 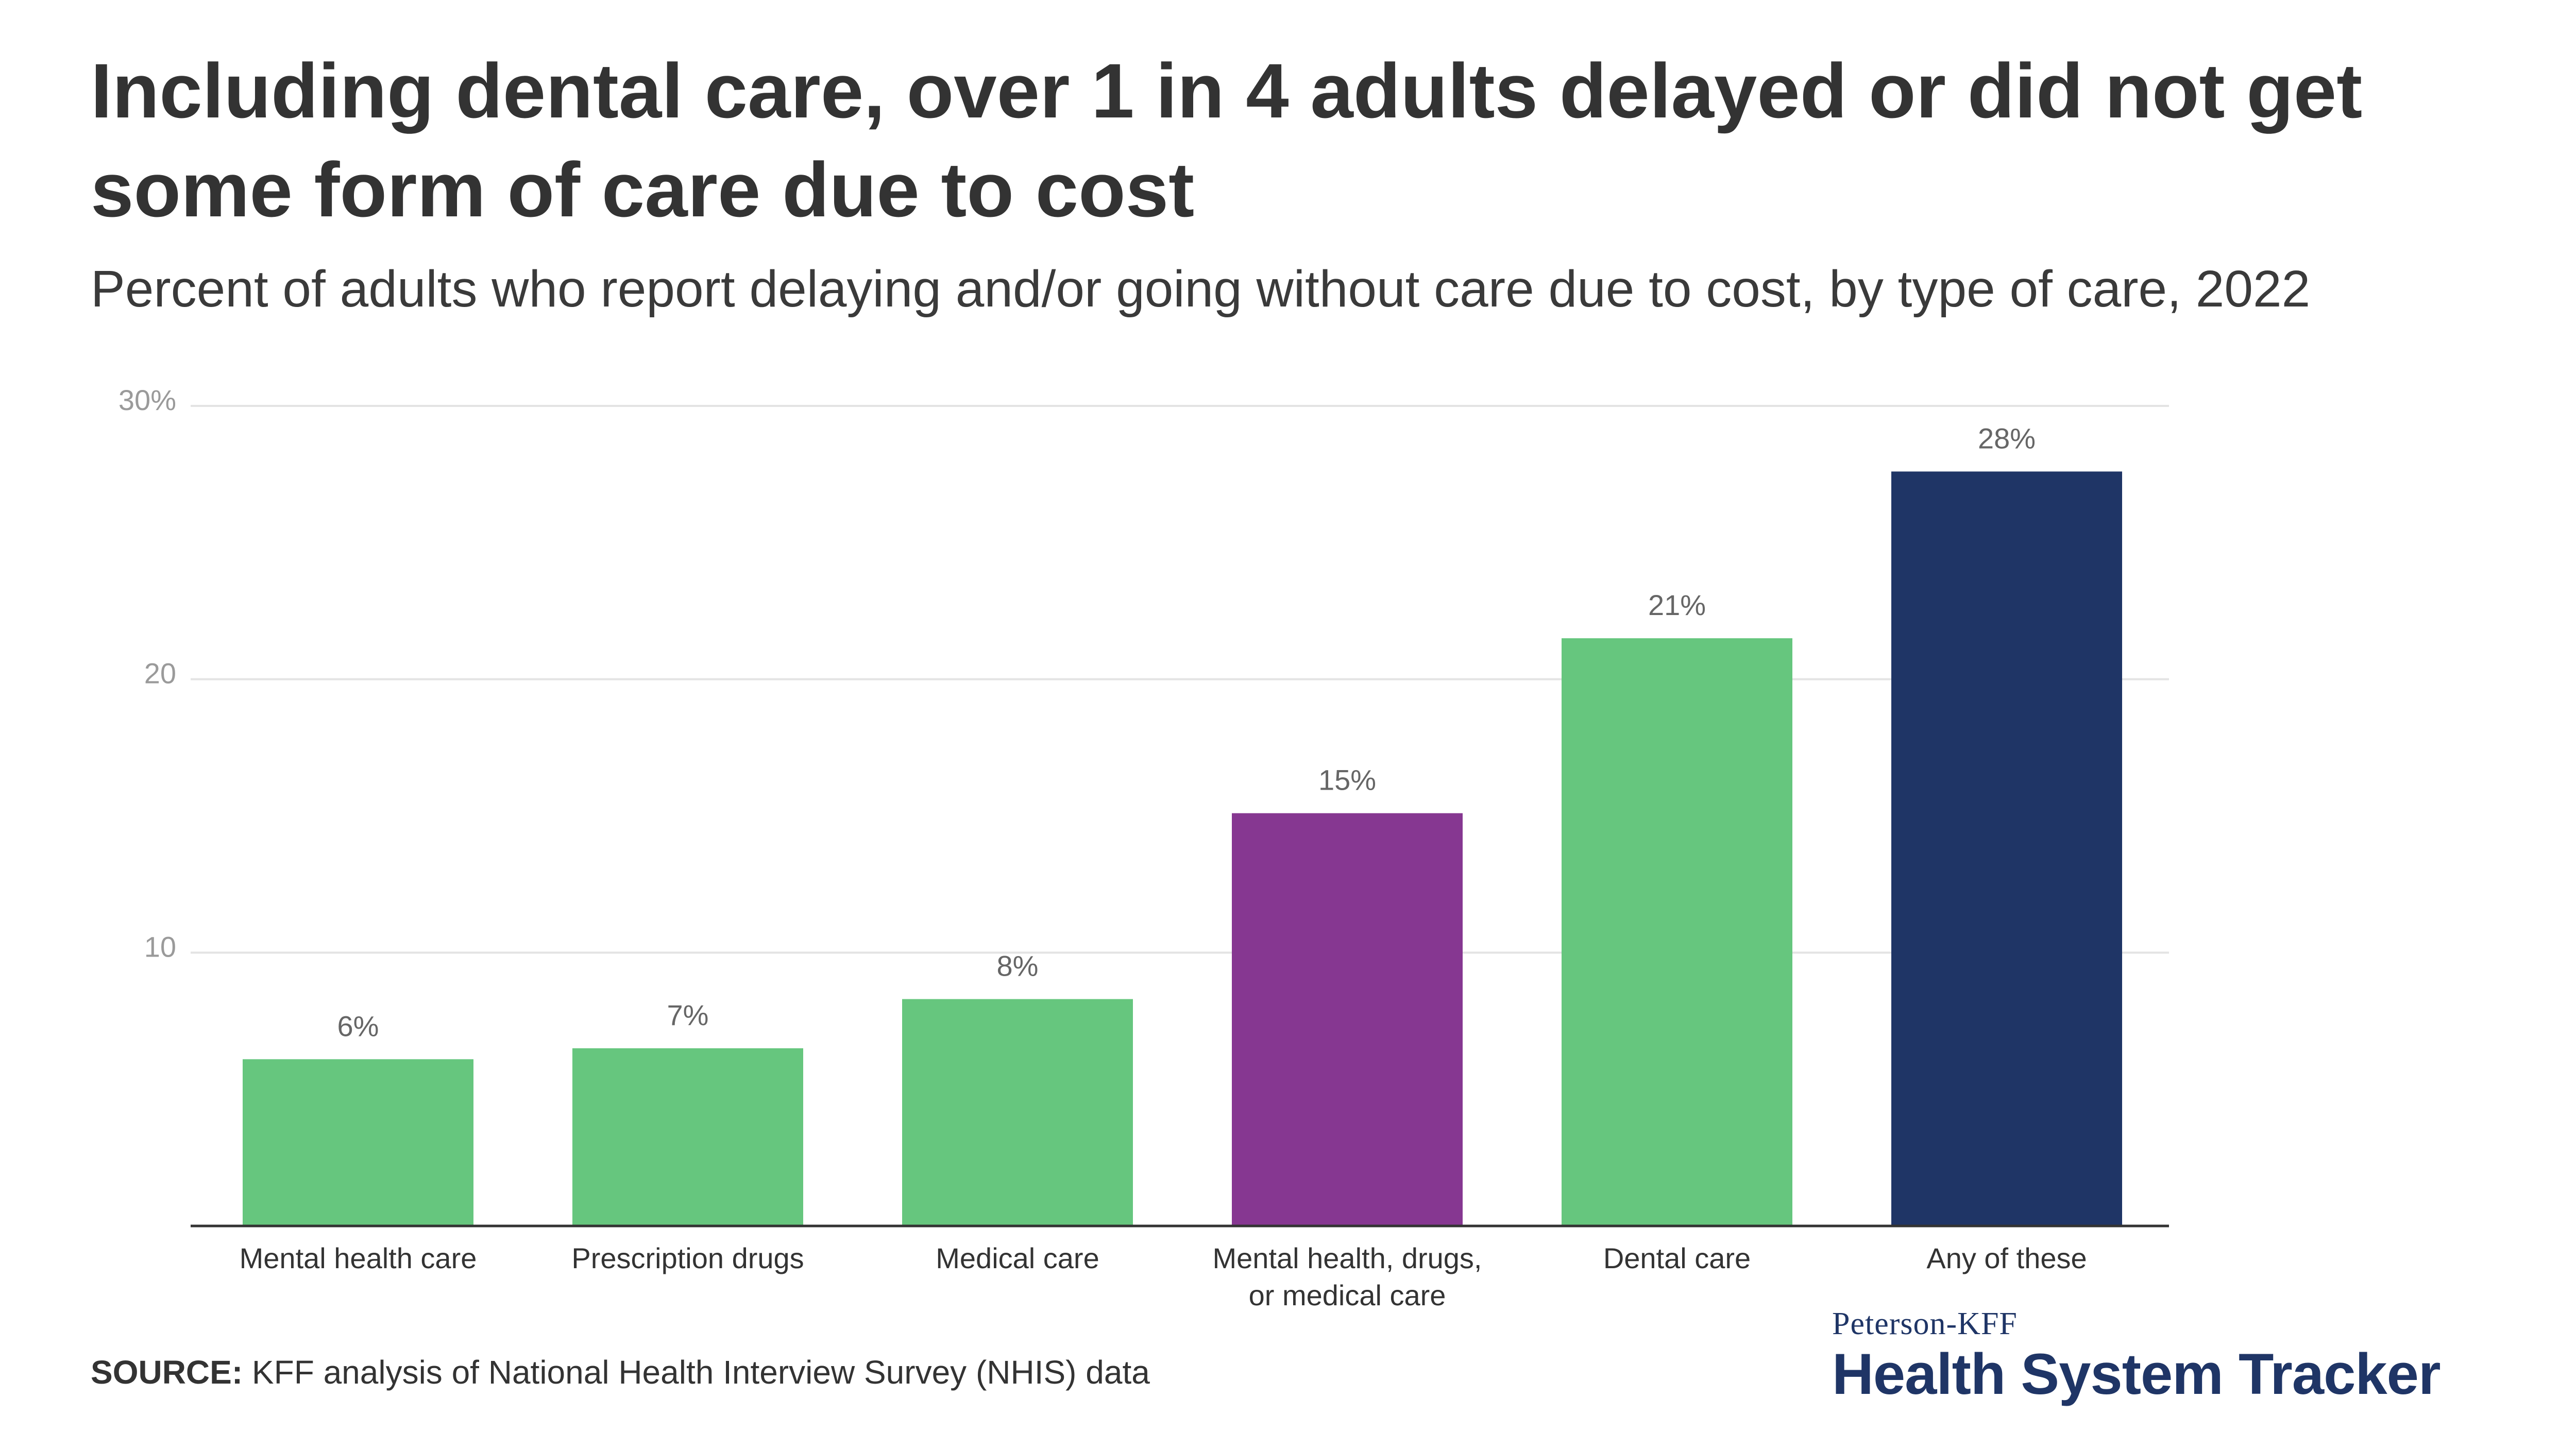 What do you see at coordinates (160, 674) in the screenshot?
I see `y-tick-label: 20` at bounding box center [160, 674].